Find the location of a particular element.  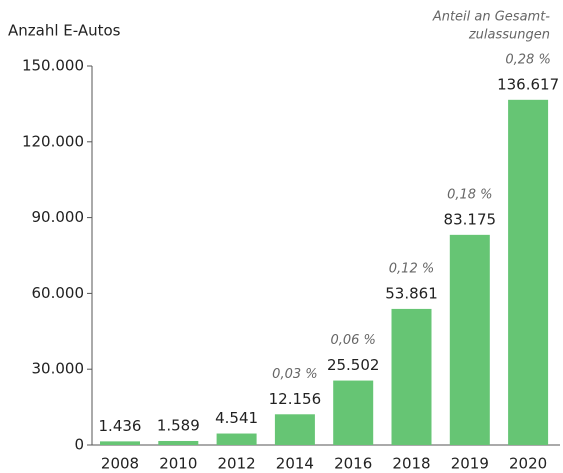

share-label: 0,28 % is located at coordinates (527, 59).